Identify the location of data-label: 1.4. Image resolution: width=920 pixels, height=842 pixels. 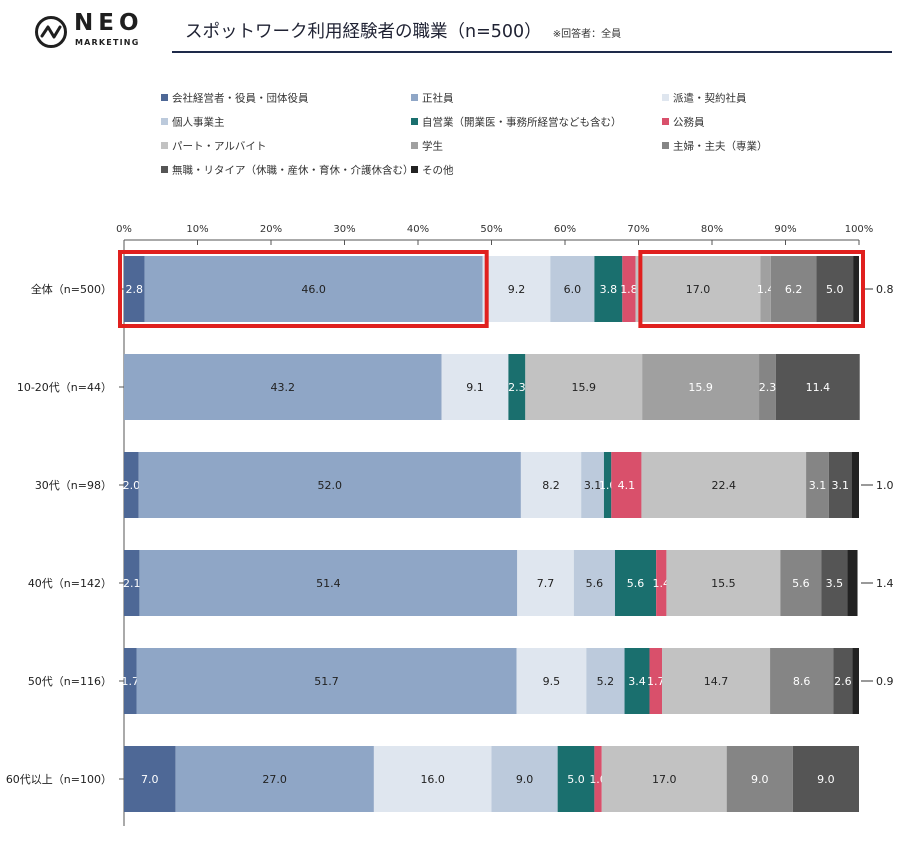
(766, 289).